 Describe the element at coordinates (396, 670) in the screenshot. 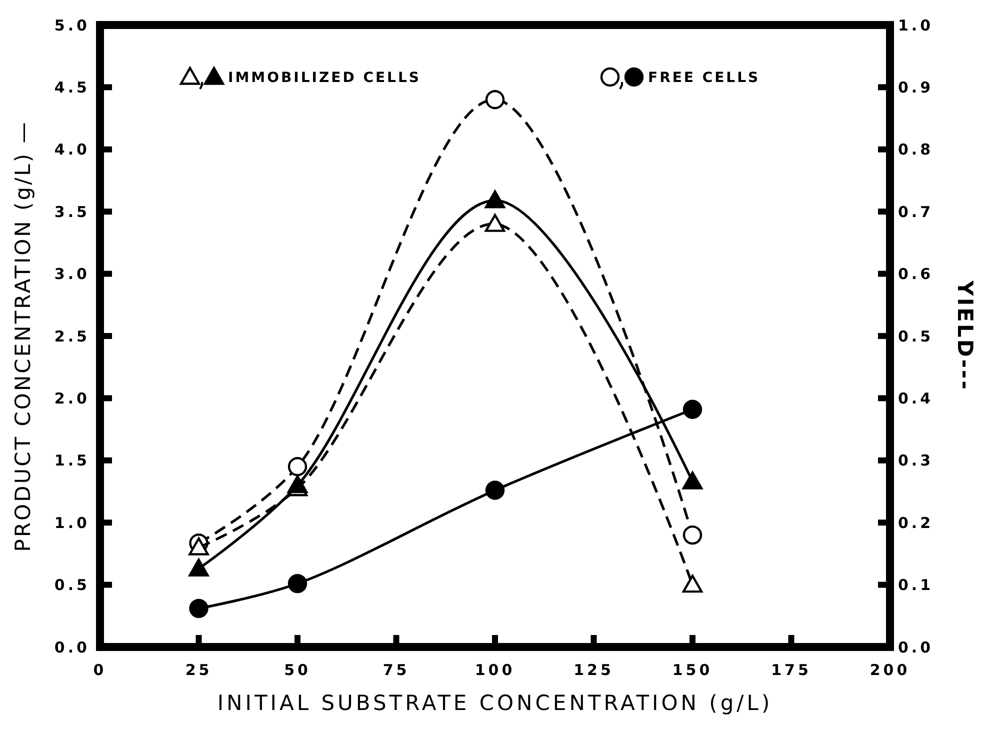

I see `x-tick-label: 75` at that location.